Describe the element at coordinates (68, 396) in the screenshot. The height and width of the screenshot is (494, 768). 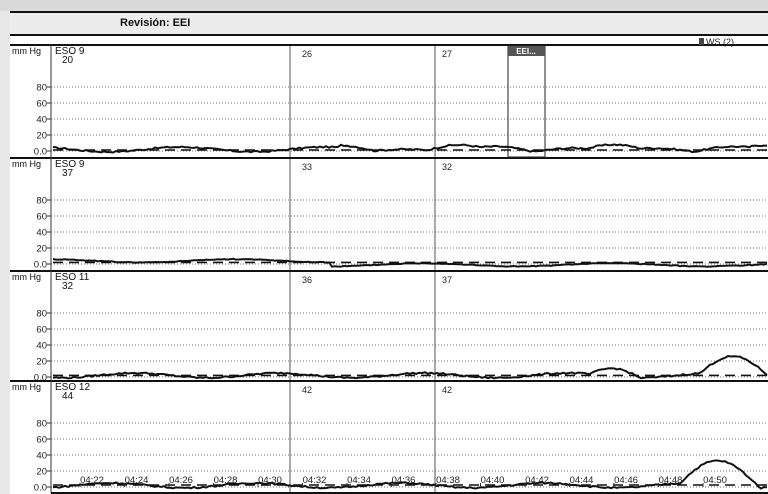
I see `channel-value: 44` at that location.